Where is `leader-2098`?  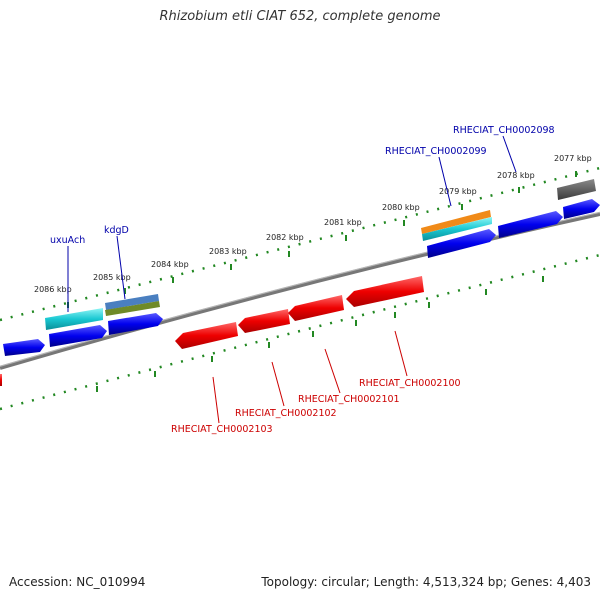 leader-2098 is located at coordinates (509, 154).